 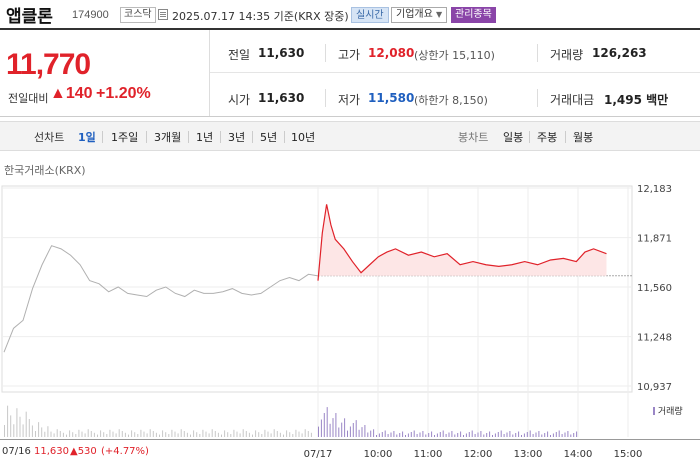 I want to click on tab-1y: 1년, so click(x=205, y=137).